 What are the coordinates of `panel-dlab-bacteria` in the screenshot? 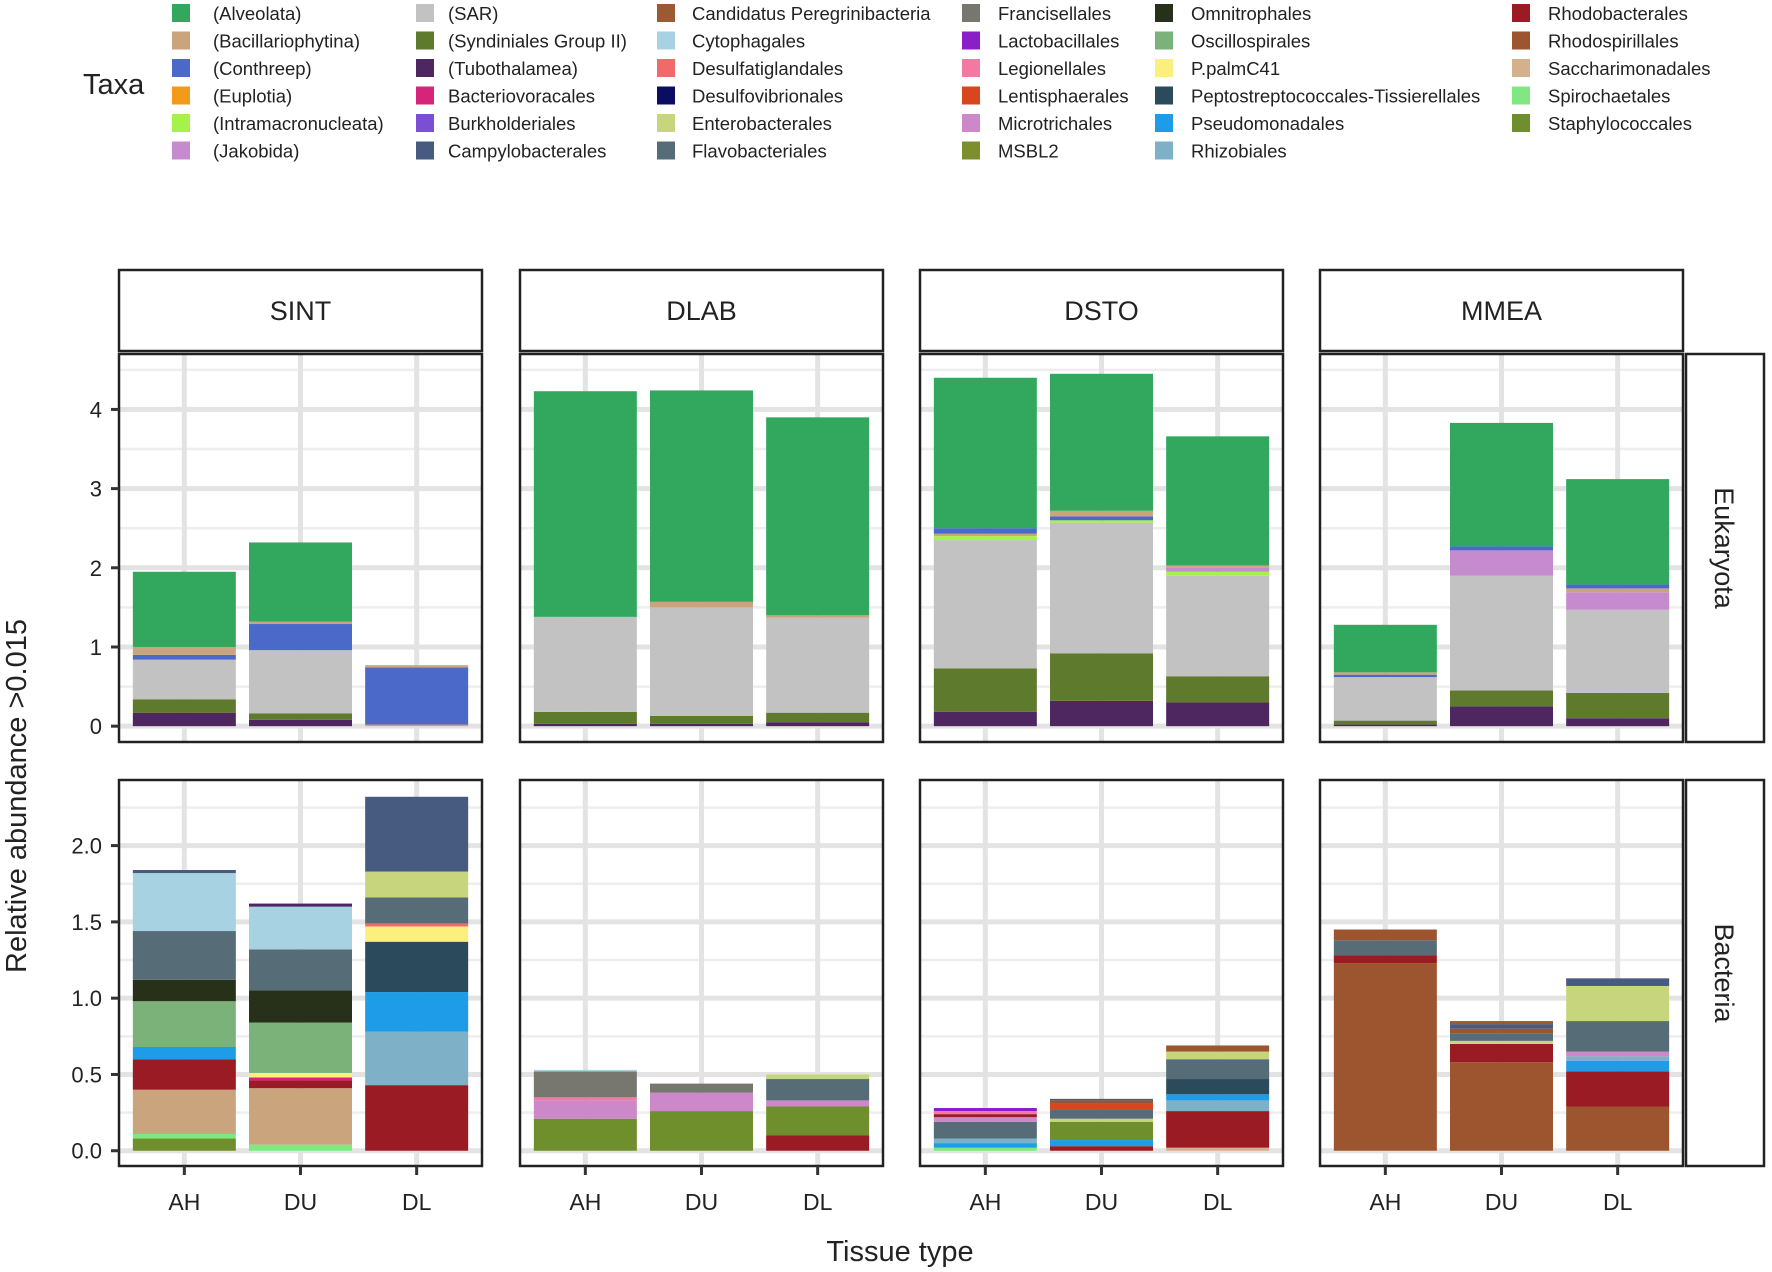 It's located at (701, 973).